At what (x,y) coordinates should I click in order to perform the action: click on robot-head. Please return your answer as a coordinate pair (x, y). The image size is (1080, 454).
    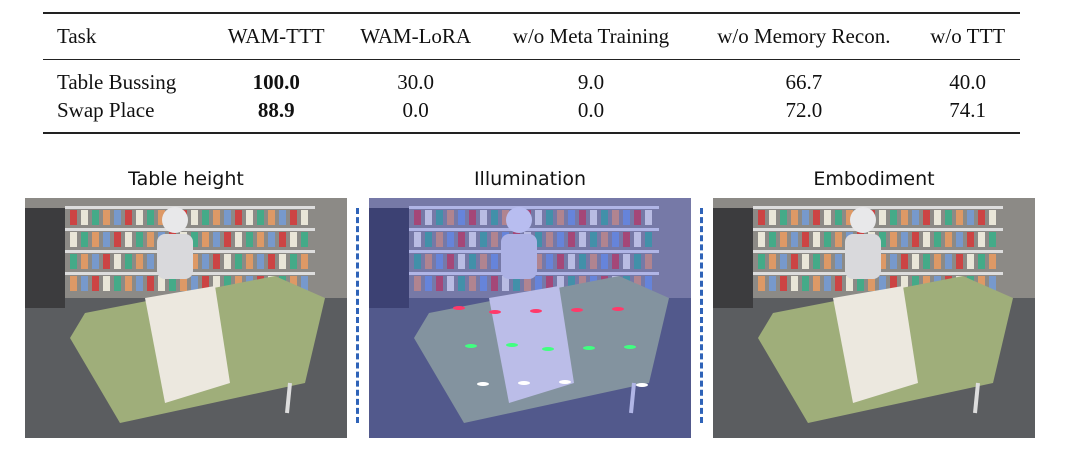
    Looking at the image, I should click on (175, 220).